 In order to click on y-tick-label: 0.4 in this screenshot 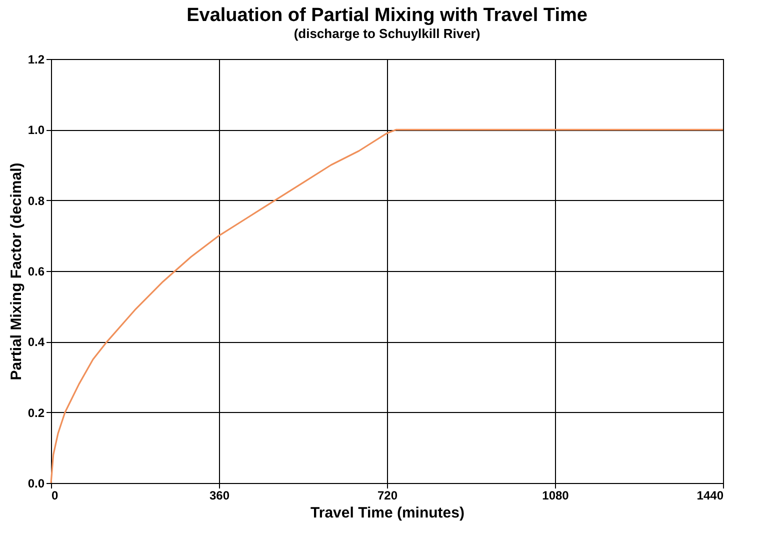, I will do `click(36, 342)`.